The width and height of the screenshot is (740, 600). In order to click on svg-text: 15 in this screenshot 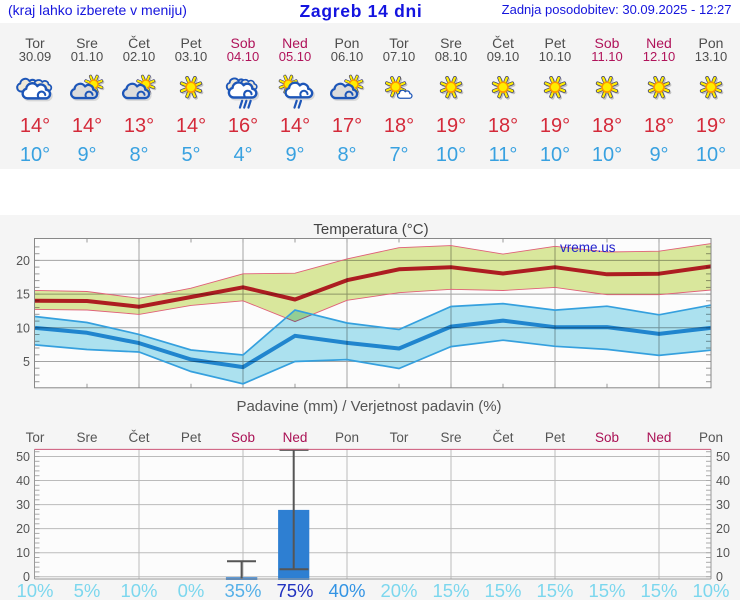, I will do `click(23, 295)`.